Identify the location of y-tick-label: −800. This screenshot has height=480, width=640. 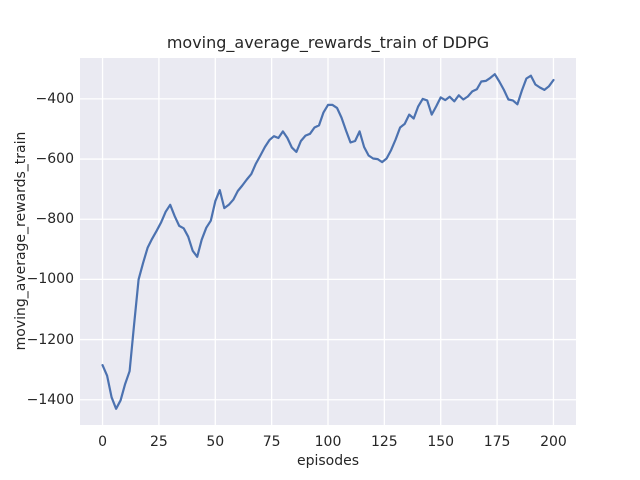
(54, 219).